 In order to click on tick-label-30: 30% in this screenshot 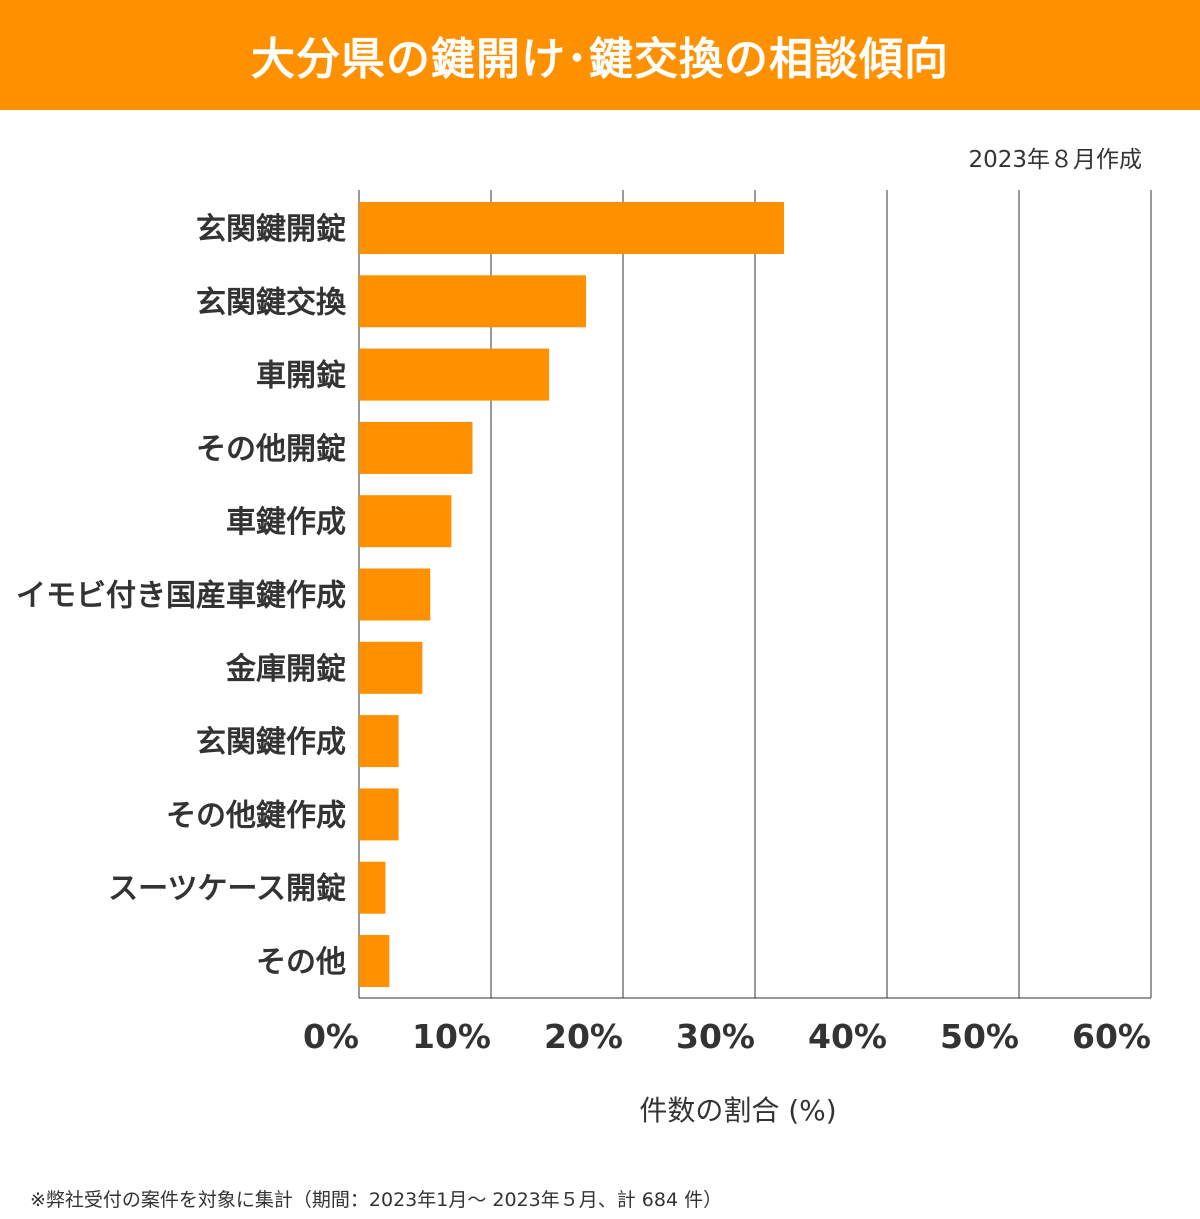, I will do `click(715, 1036)`.